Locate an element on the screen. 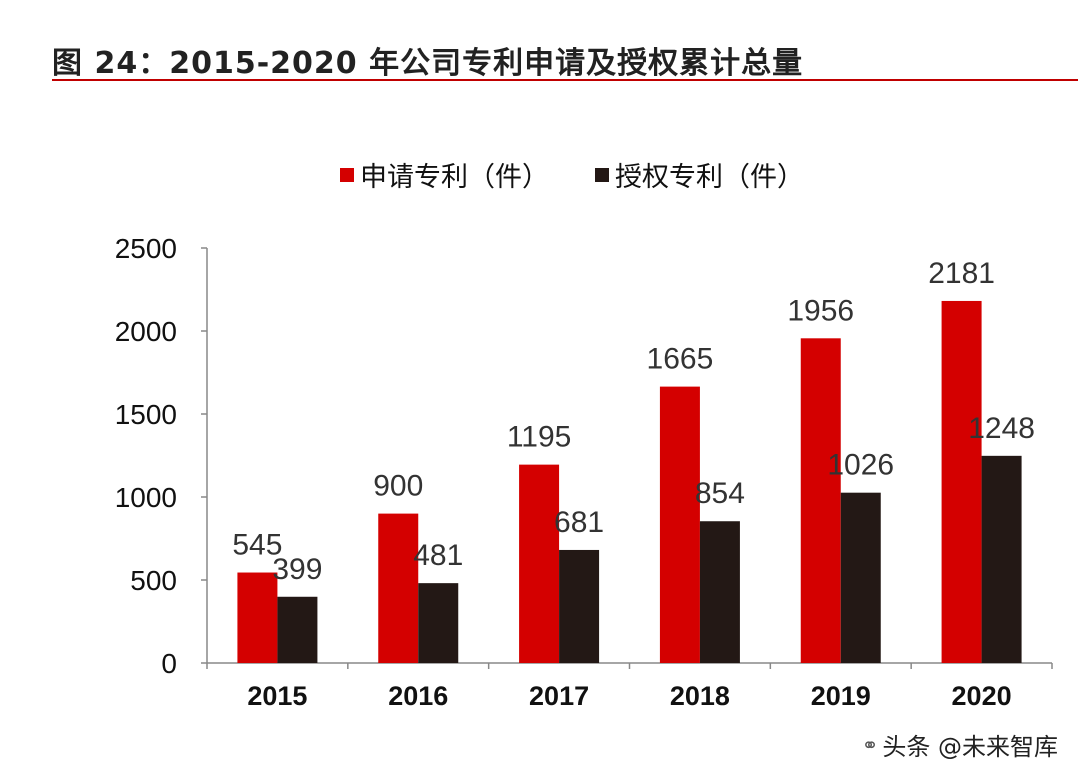 The height and width of the screenshot is (776, 1080). wechat-icon: ⚭ is located at coordinates (870, 744).